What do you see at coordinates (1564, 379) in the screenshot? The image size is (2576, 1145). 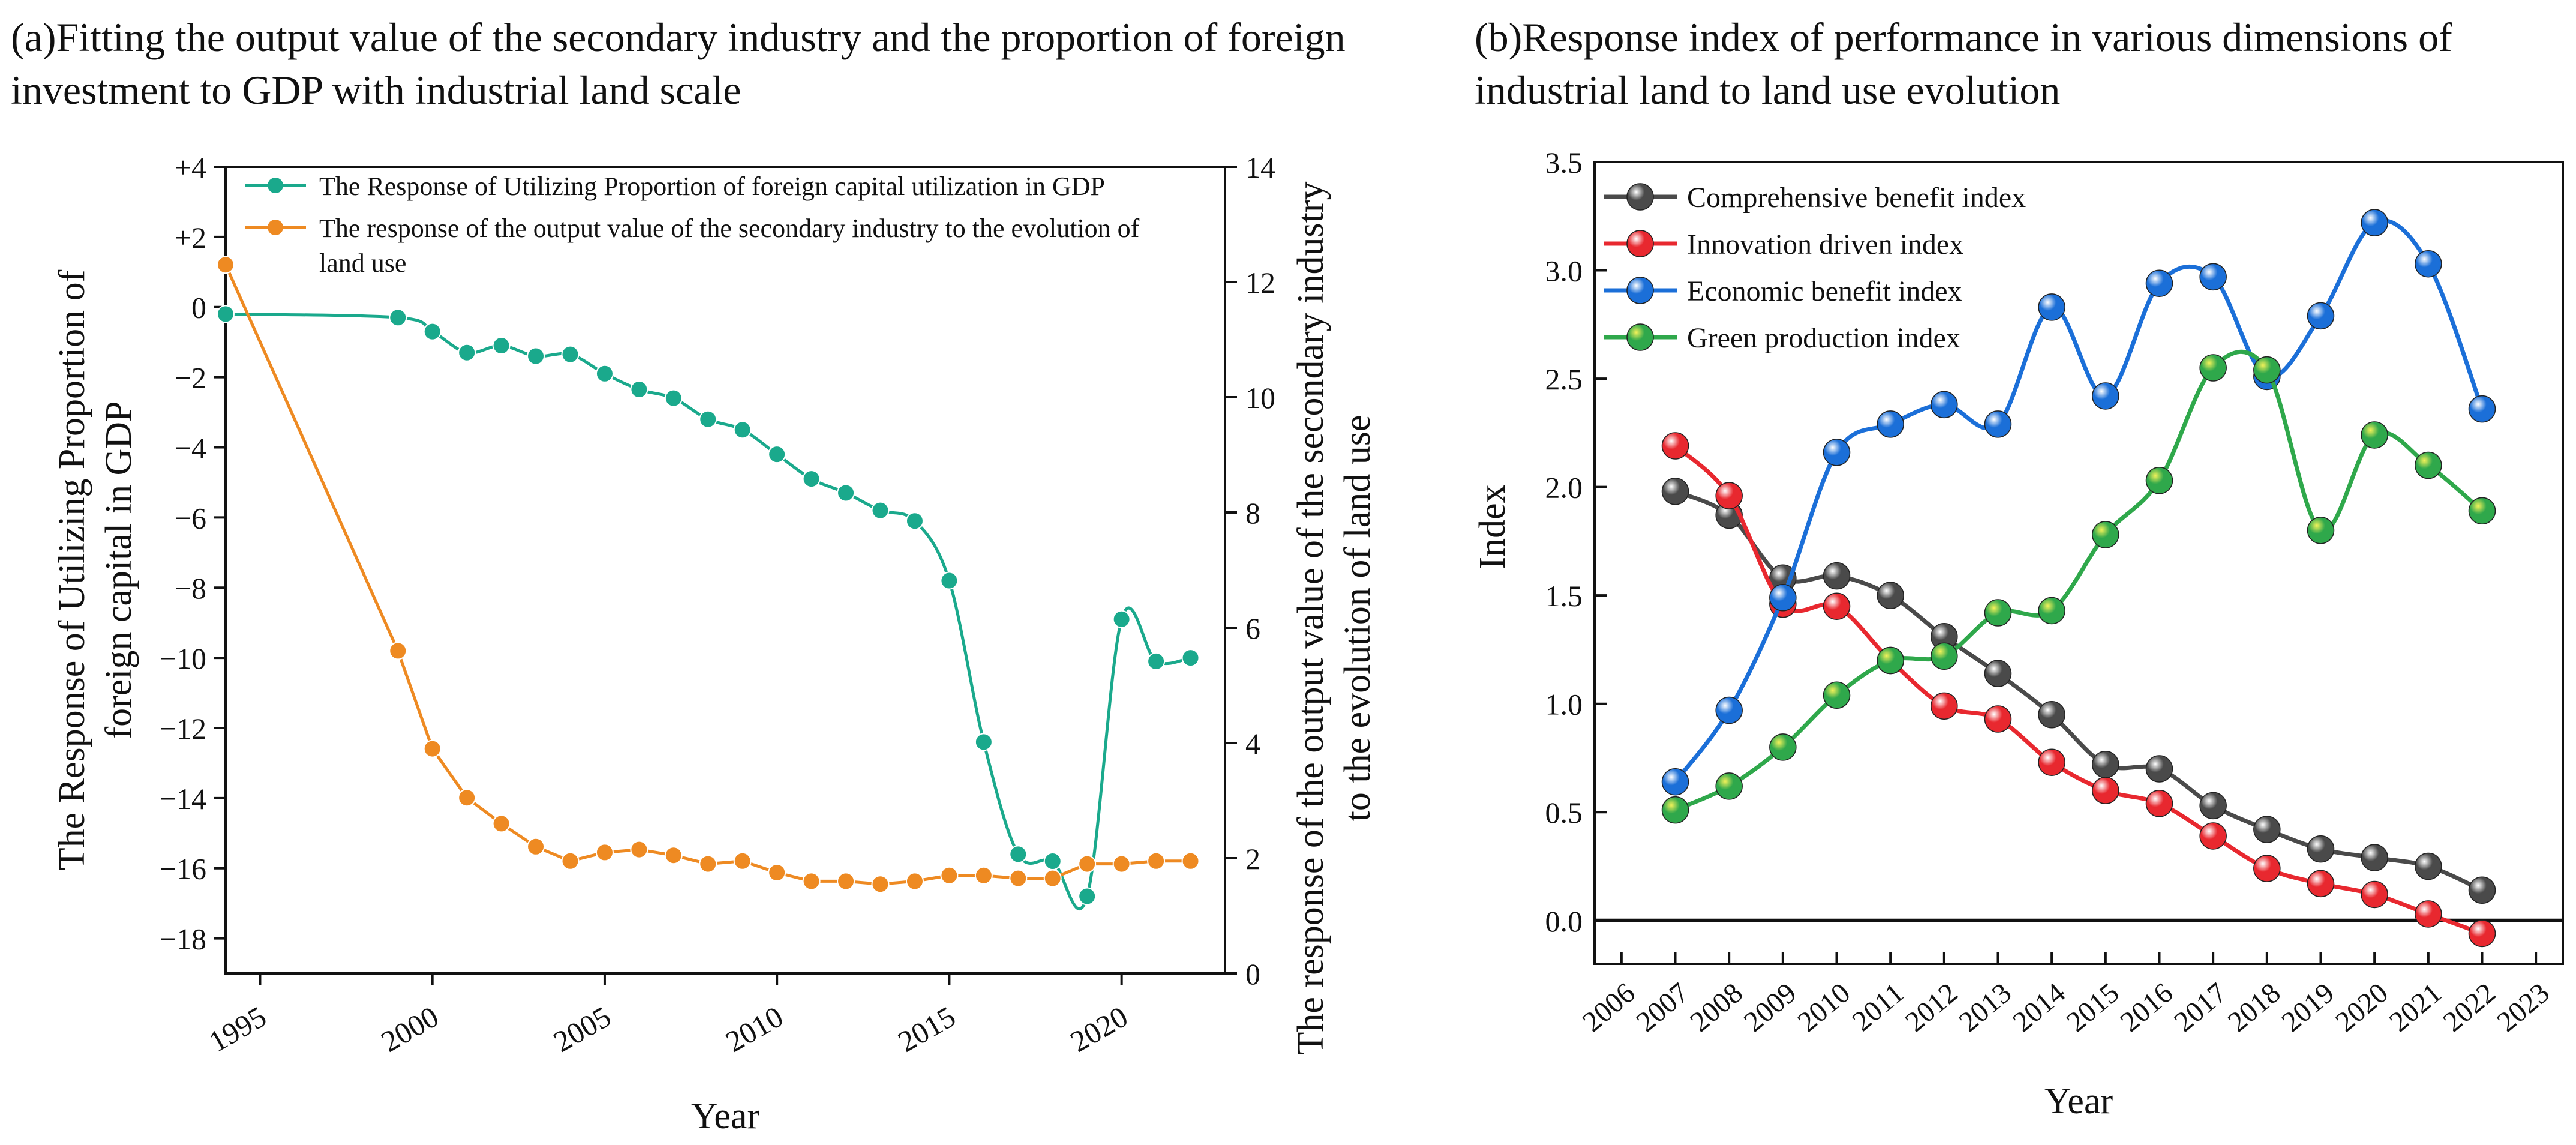 I see `y-tick-label-b: 2.5` at bounding box center [1564, 379].